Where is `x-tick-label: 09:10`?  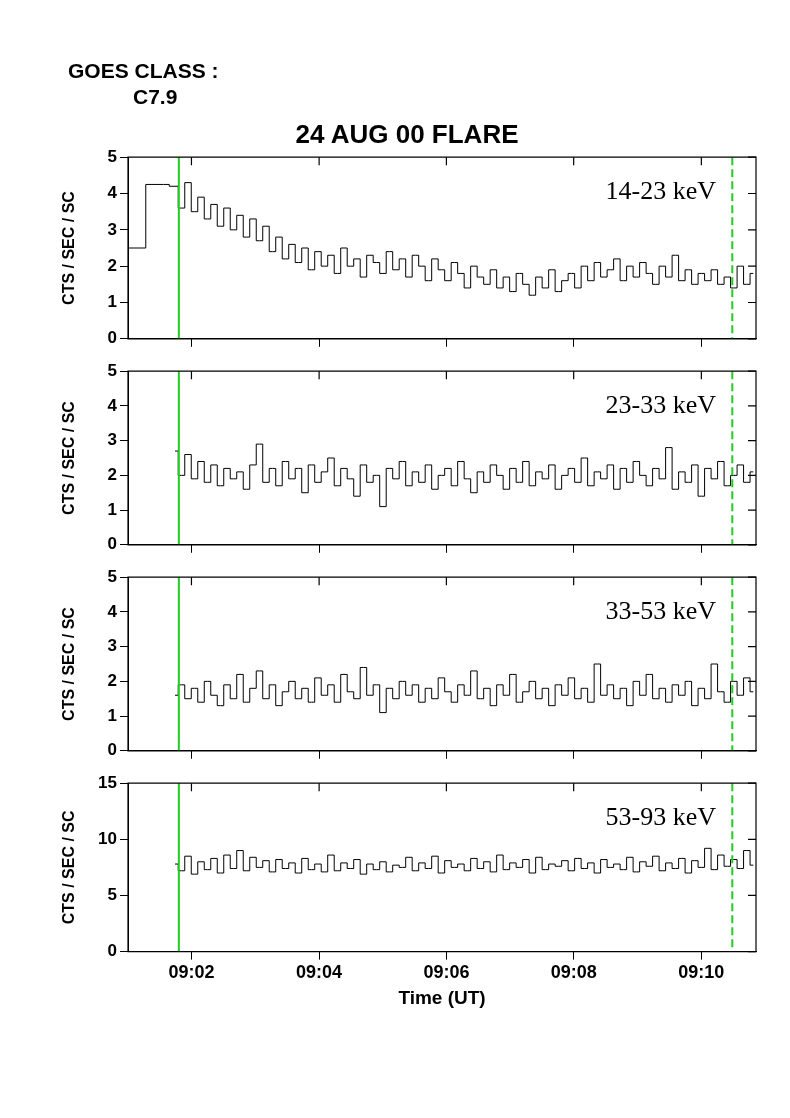
x-tick-label: 09:10 is located at coordinates (701, 972).